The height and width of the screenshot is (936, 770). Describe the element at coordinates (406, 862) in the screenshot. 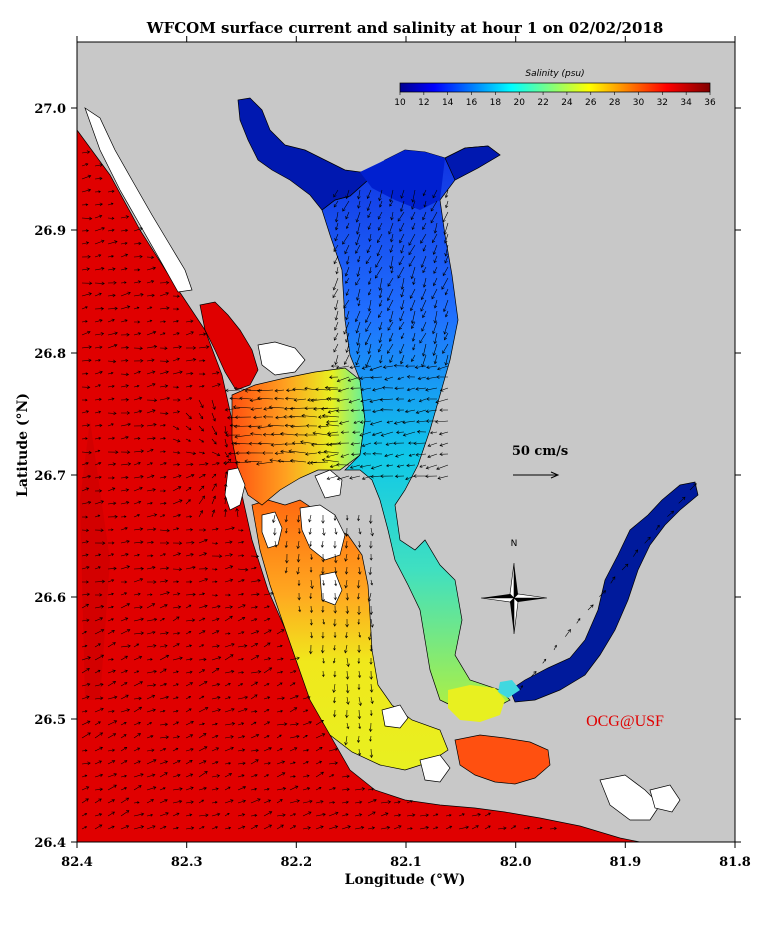

I see `x-tick-label: 82.1` at that location.